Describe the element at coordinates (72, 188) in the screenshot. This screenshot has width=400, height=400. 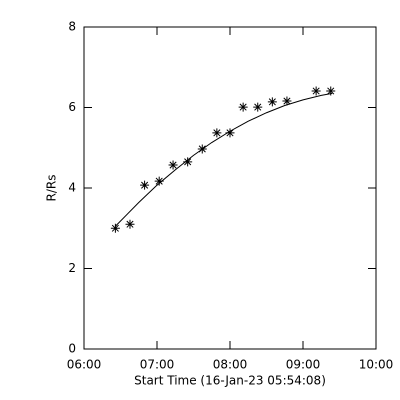
I see `y-tick-label: 4` at that location.